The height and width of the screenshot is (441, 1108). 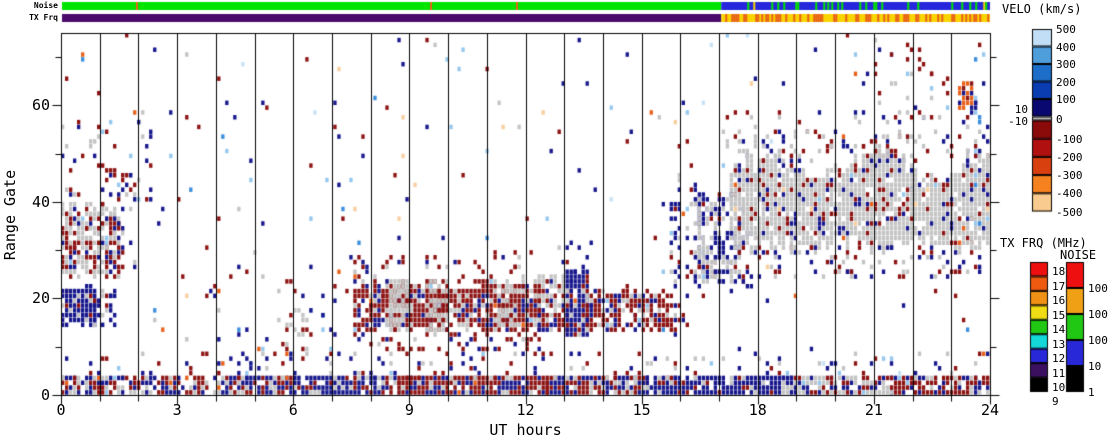 I want to click on txfrq-scale-label: 13, so click(x=1059, y=344).